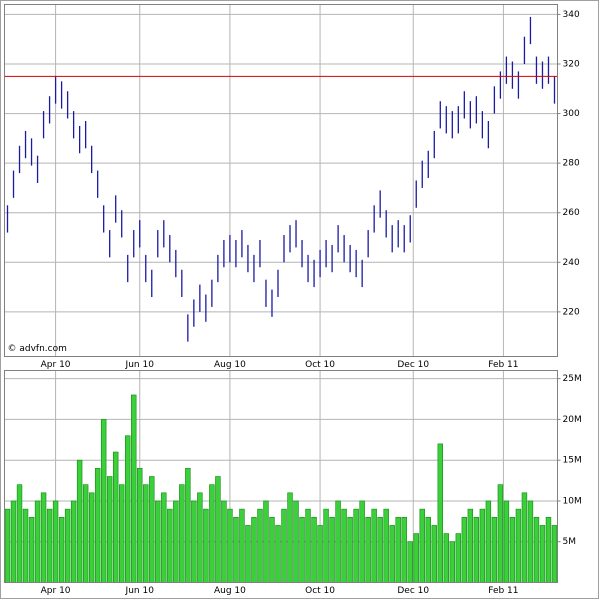 The image size is (600, 600). What do you see at coordinates (571, 213) in the screenshot?
I see `y-tick-label: 260` at bounding box center [571, 213].